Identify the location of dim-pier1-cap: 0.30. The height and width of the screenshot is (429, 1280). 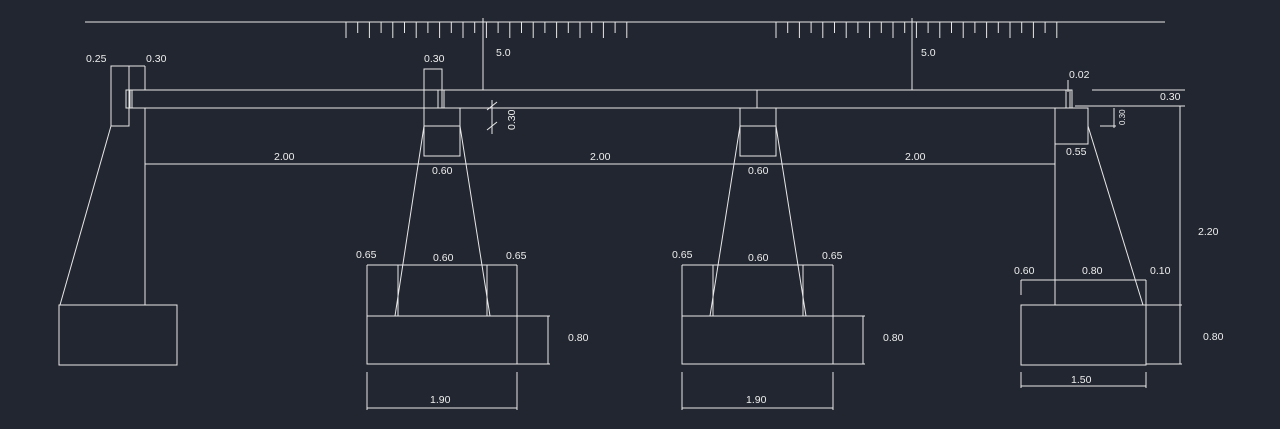
(434, 59).